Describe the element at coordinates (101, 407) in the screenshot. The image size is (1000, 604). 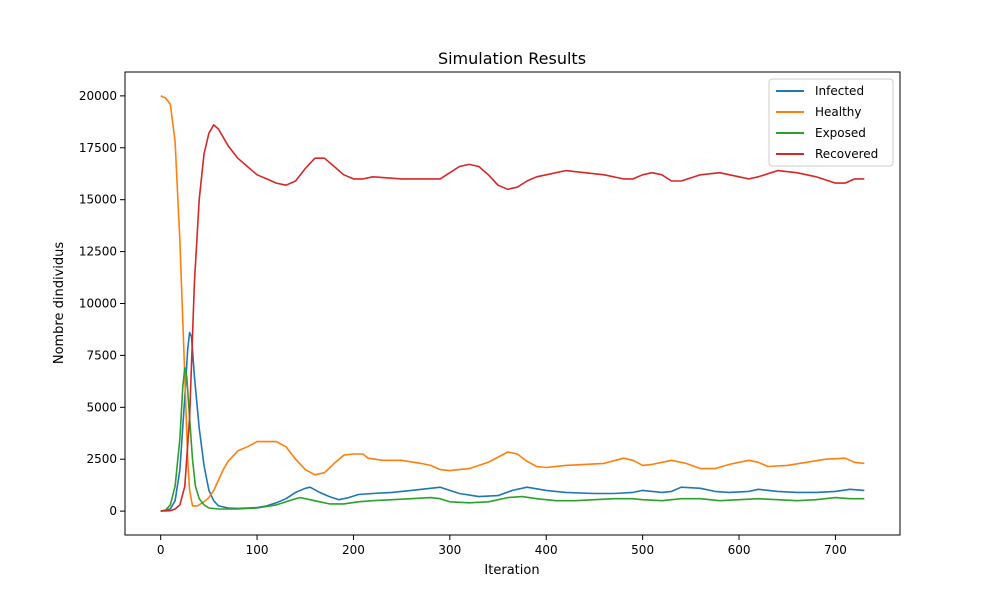
I see `y-tick-label: 5000` at that location.